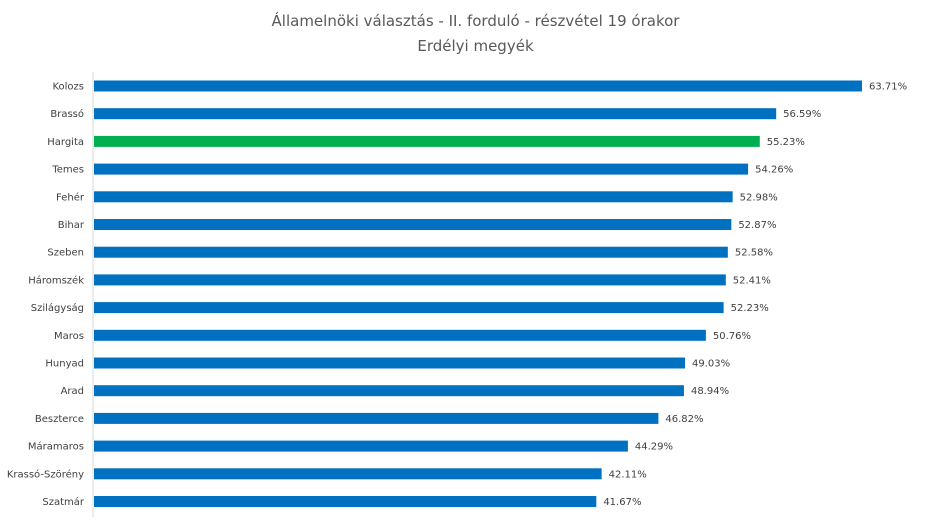  I want to click on category-label: Szilágyság, so click(57, 308).